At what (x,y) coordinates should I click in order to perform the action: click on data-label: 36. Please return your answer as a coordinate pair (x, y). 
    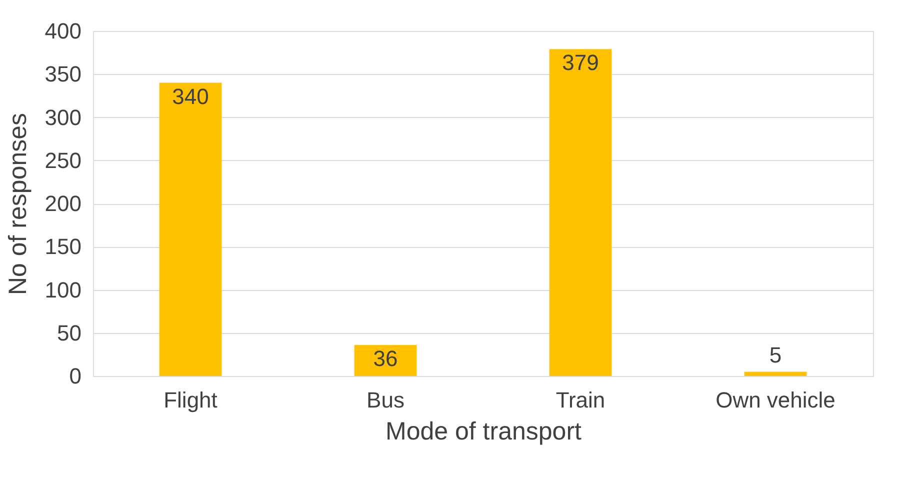
    Looking at the image, I should click on (385, 358).